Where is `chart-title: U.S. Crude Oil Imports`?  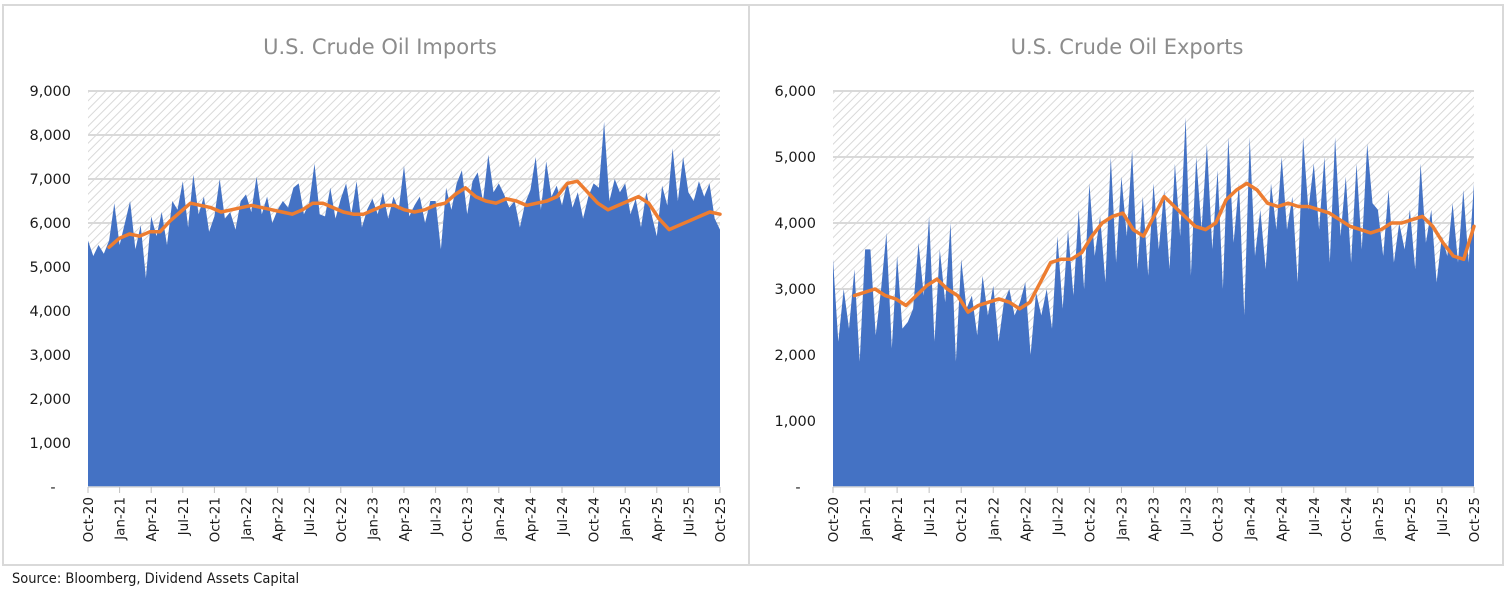 chart-title: U.S. Crude Oil Imports is located at coordinates (380, 47).